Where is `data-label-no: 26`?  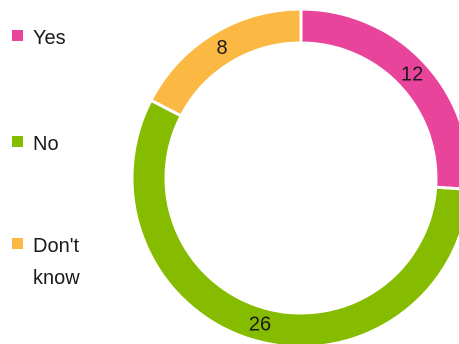 data-label-no: 26 is located at coordinates (260, 324).